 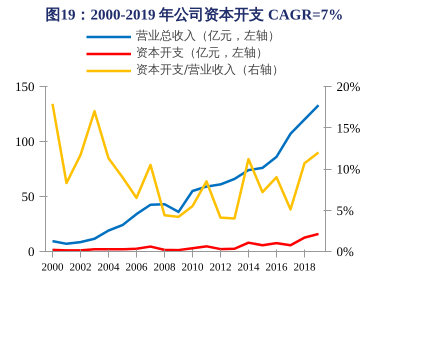 What do you see at coordinates (165, 268) in the screenshot?
I see `x-tick-label: 2008` at bounding box center [165, 268].